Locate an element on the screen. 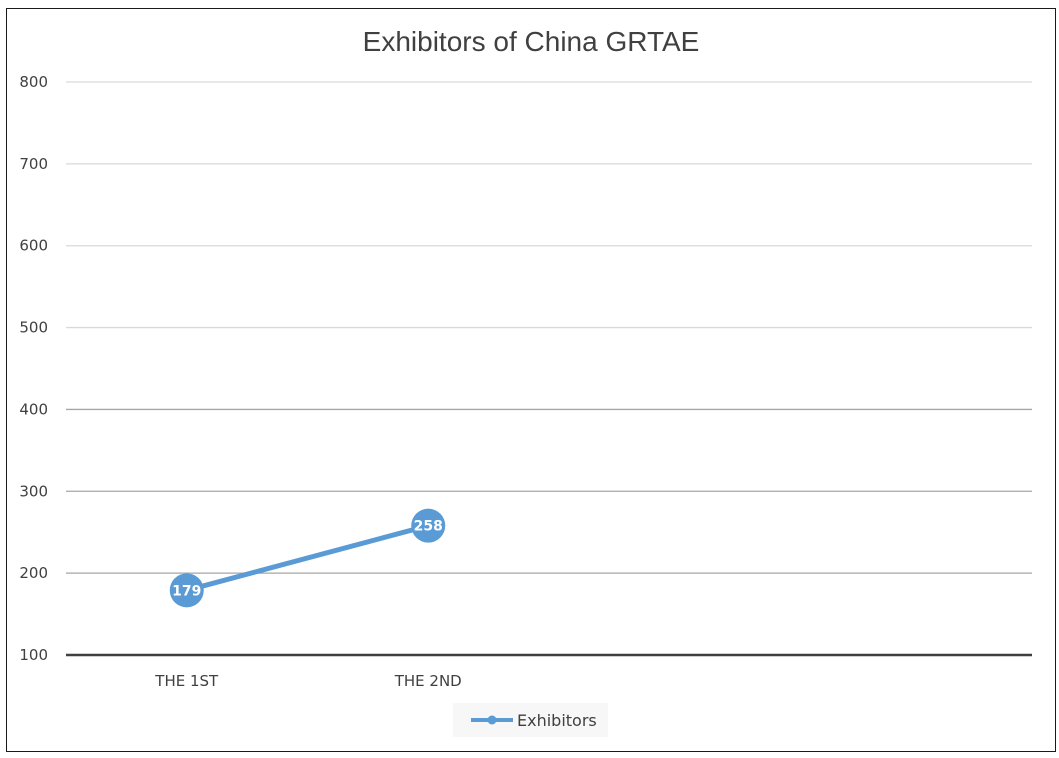 The width and height of the screenshot is (1059, 758). series-layer: 179 258 is located at coordinates (307, 558).